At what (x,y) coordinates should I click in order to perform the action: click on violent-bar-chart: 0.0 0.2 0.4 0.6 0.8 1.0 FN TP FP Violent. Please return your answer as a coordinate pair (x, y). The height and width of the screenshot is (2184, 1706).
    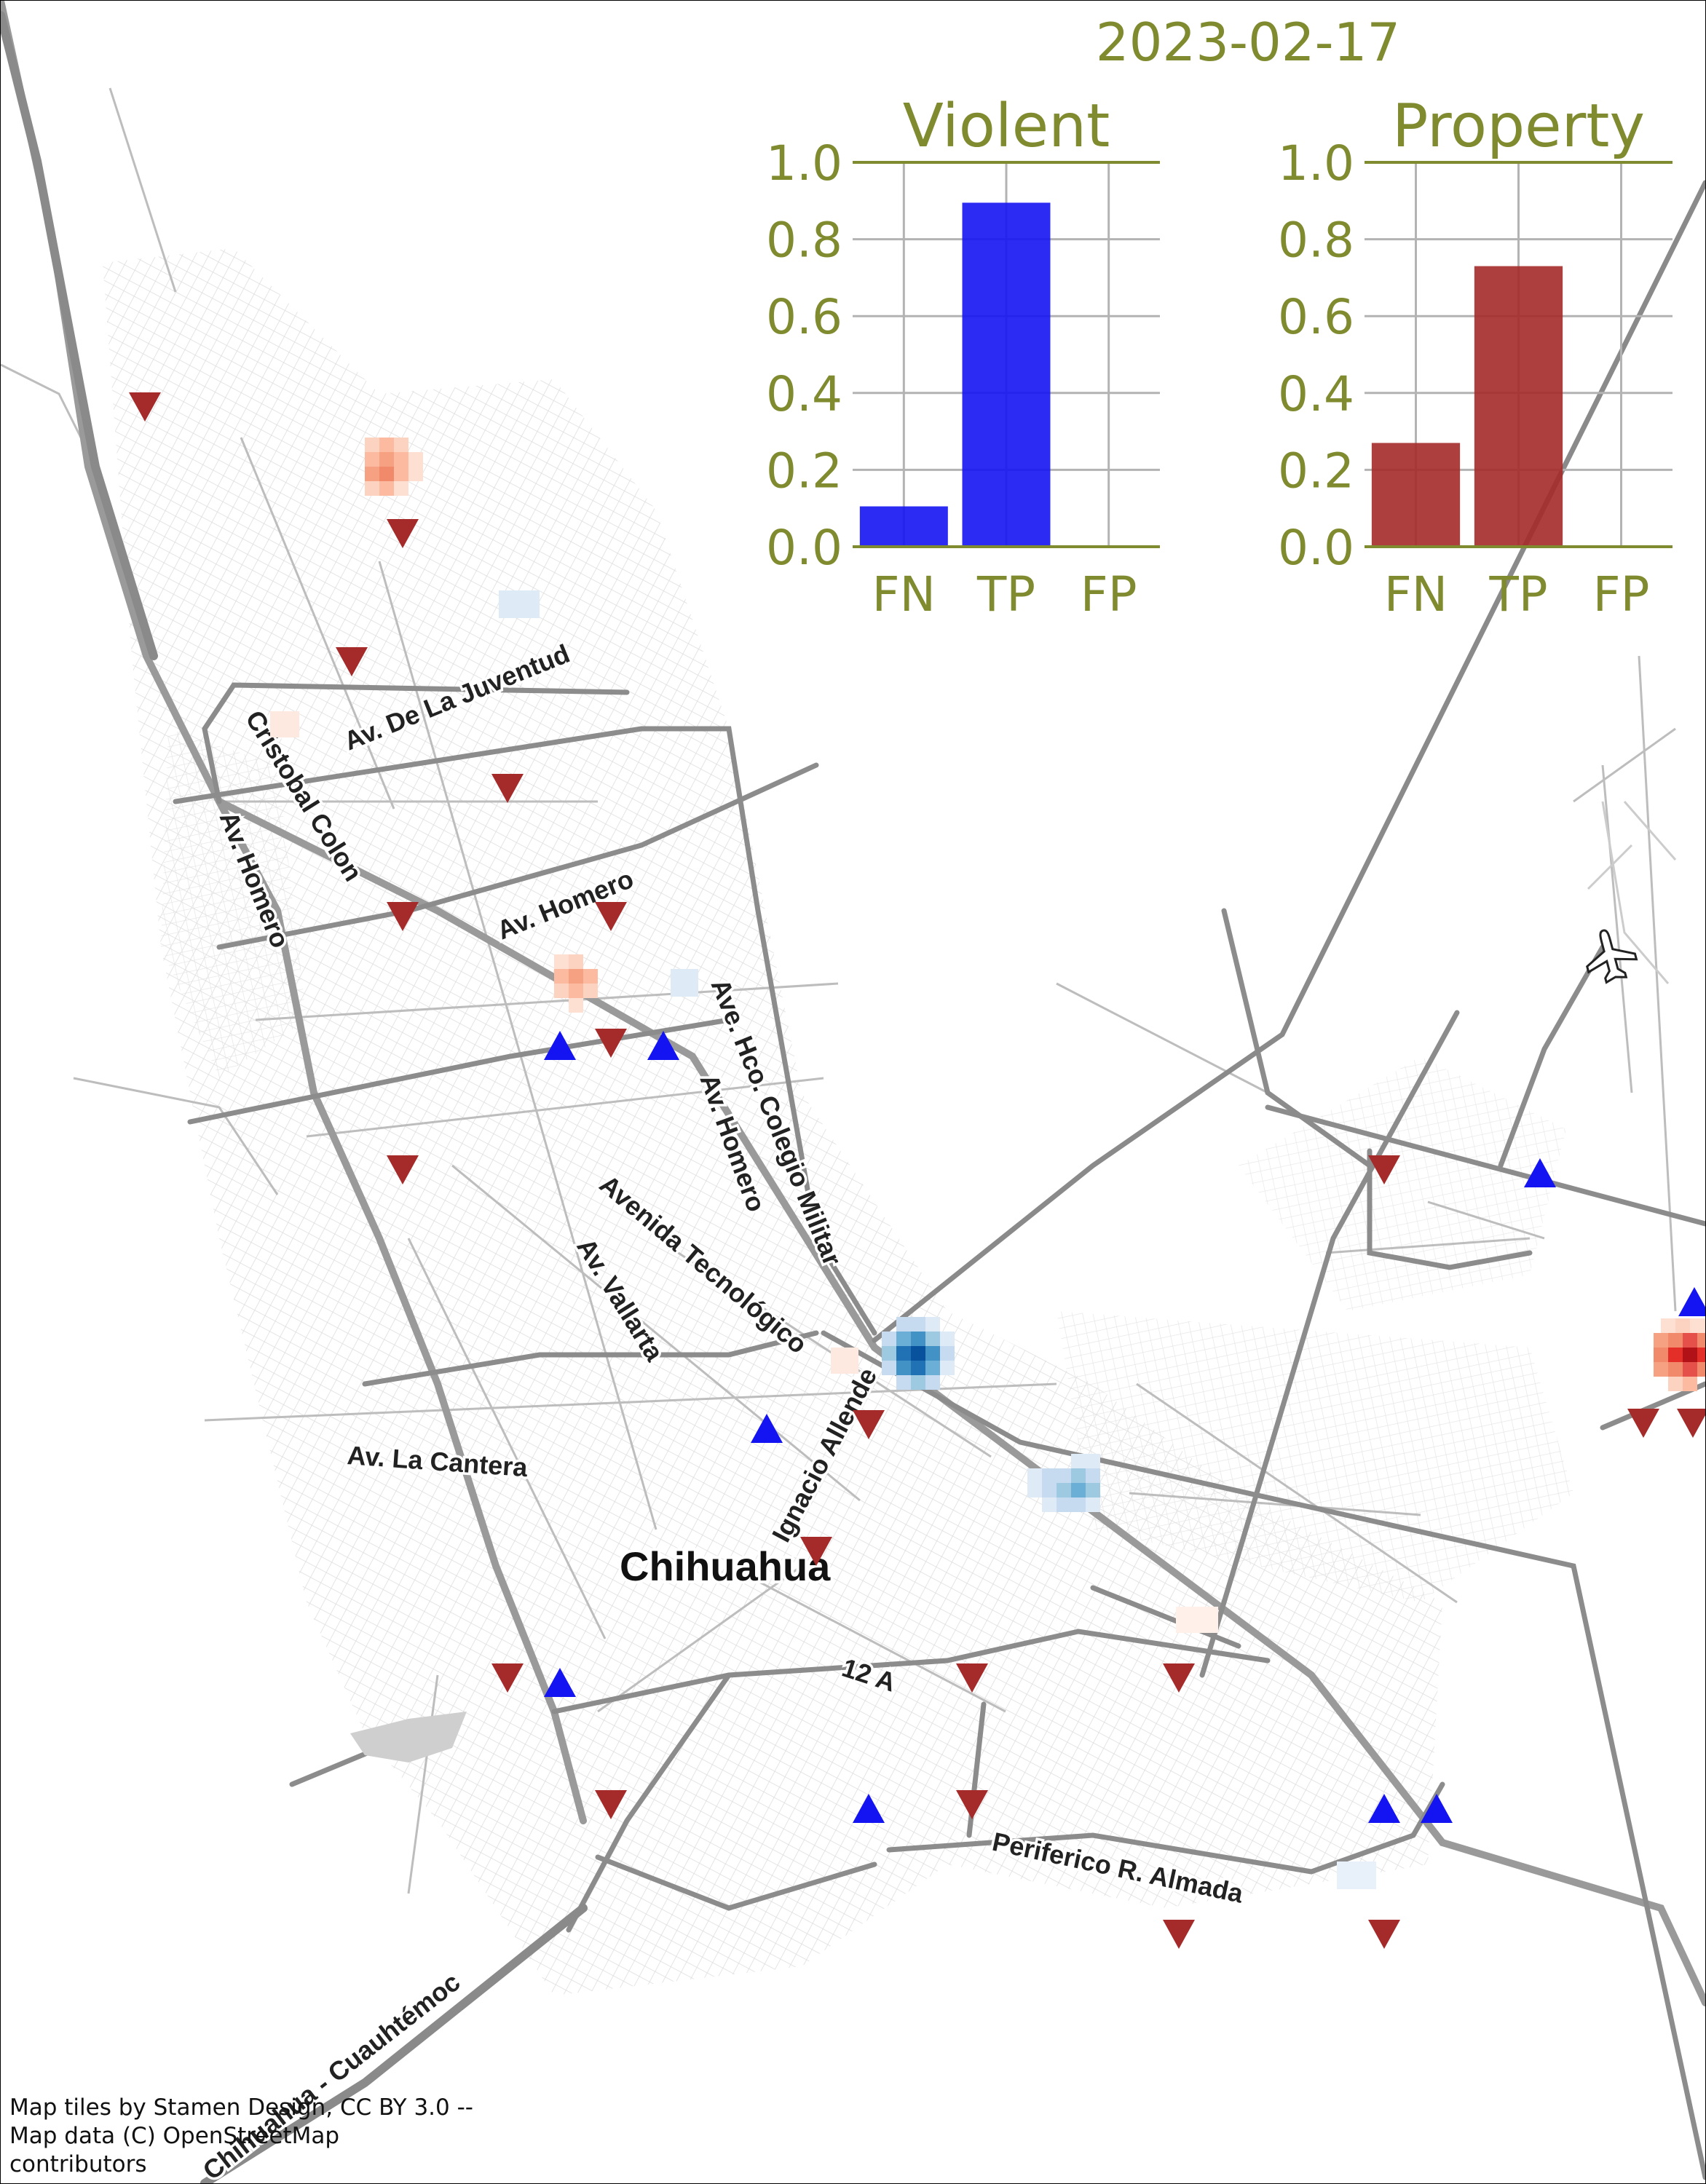
    Looking at the image, I should click on (963, 357).